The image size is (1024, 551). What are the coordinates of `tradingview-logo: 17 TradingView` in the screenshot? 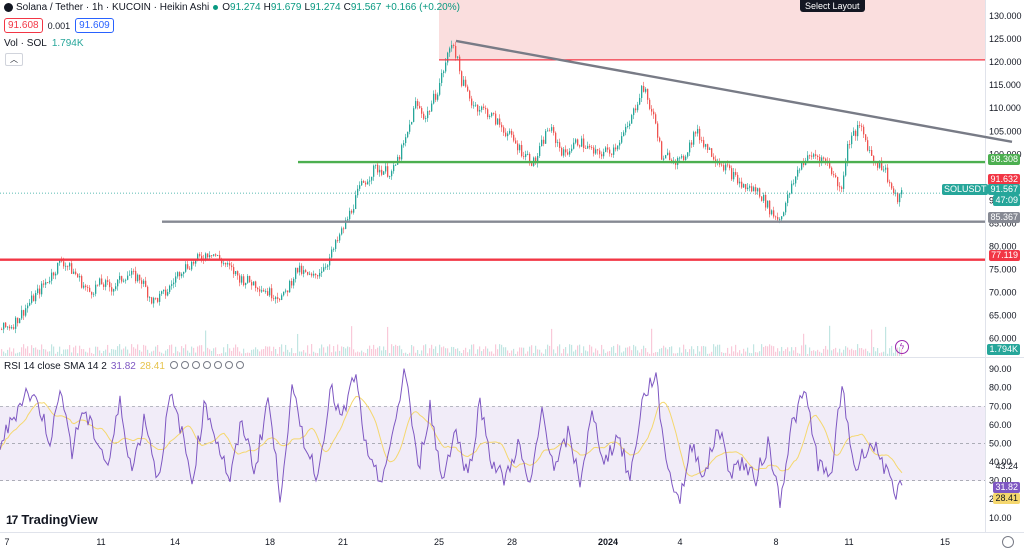 It's located at (52, 519).